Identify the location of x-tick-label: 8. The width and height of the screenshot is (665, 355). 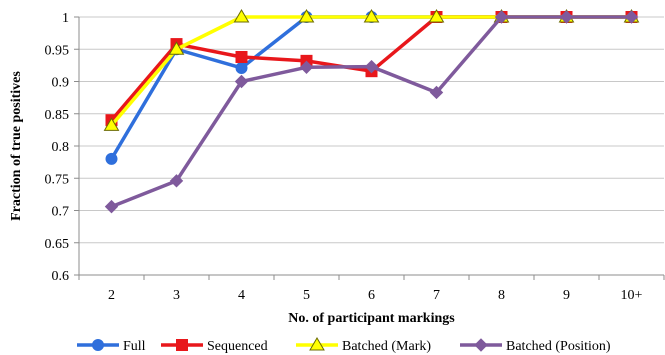
(501, 295).